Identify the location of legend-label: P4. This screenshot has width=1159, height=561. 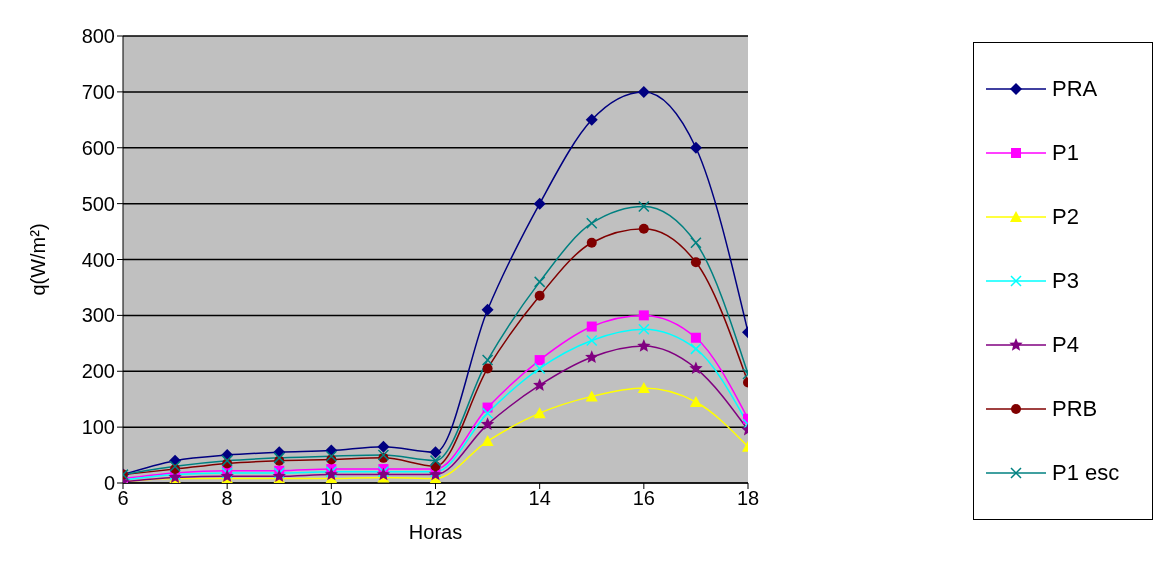
(1065, 344).